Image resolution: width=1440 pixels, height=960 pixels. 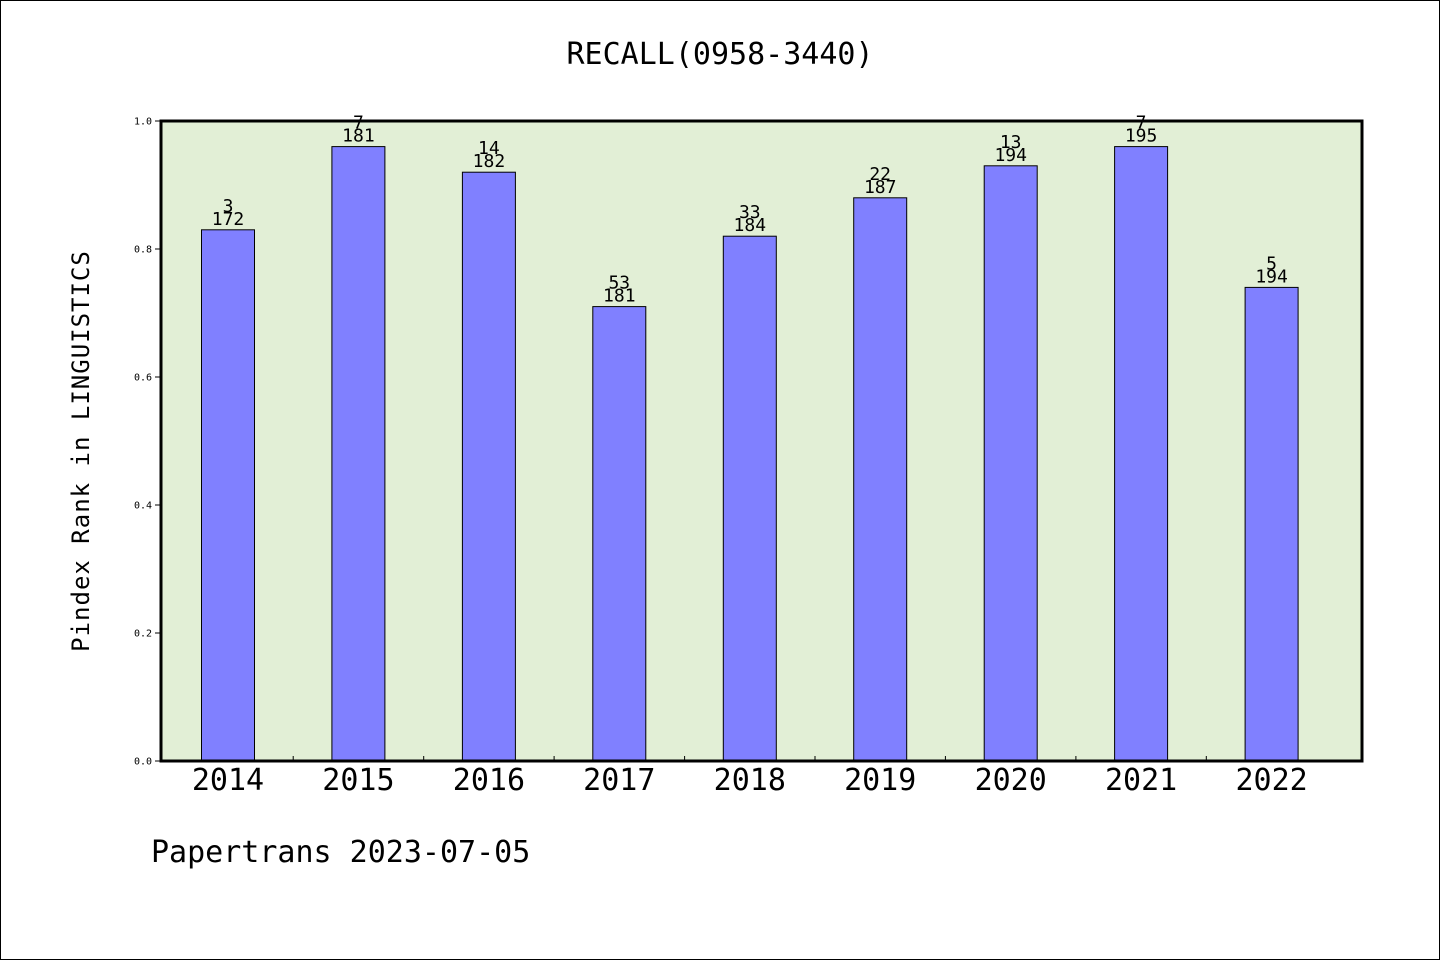 What do you see at coordinates (489, 148) in the screenshot?
I see `rank-label-2016: 14` at bounding box center [489, 148].